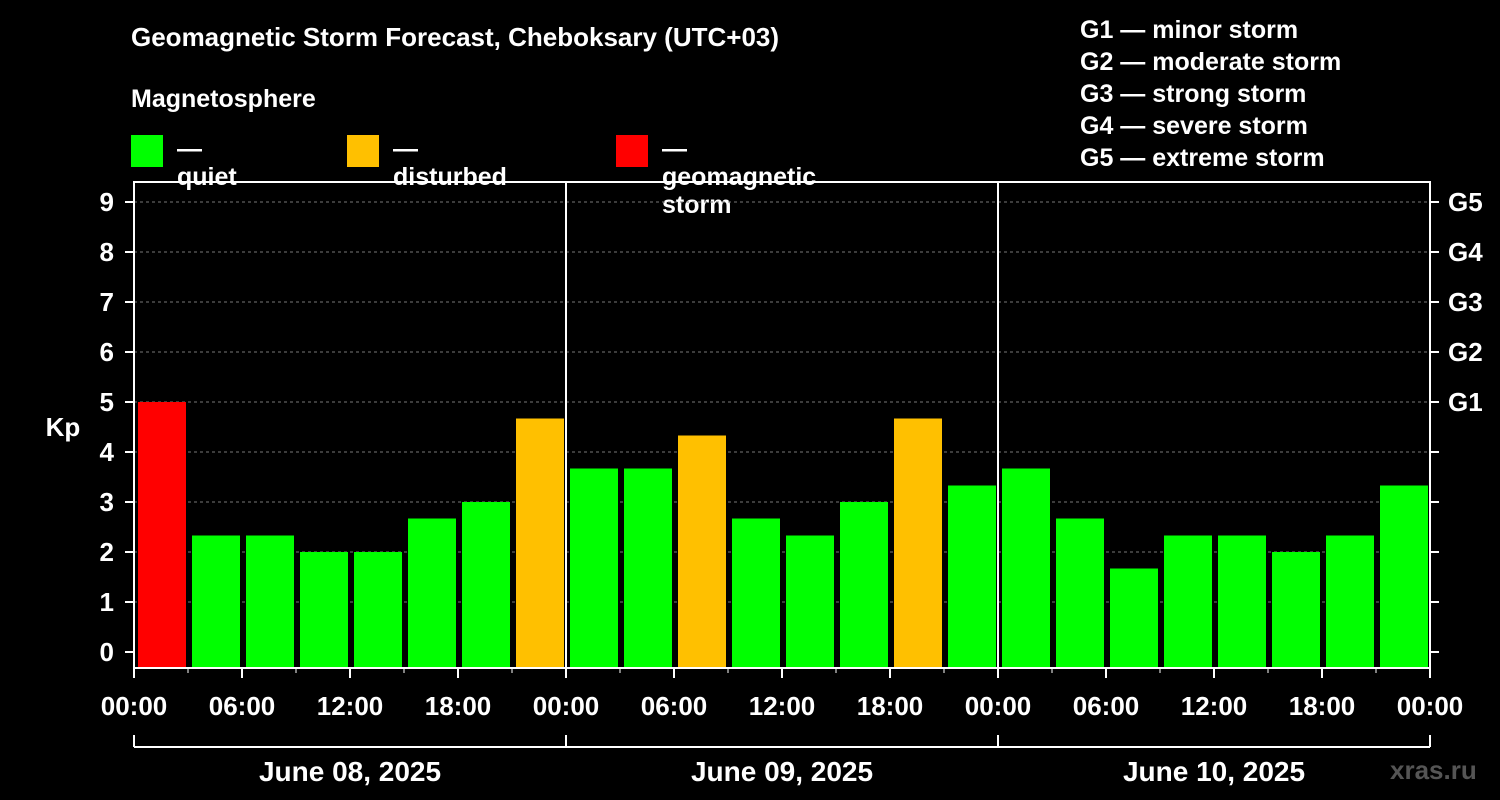  What do you see at coordinates (107, 202) in the screenshot?
I see `y-tick-label: 9` at bounding box center [107, 202].